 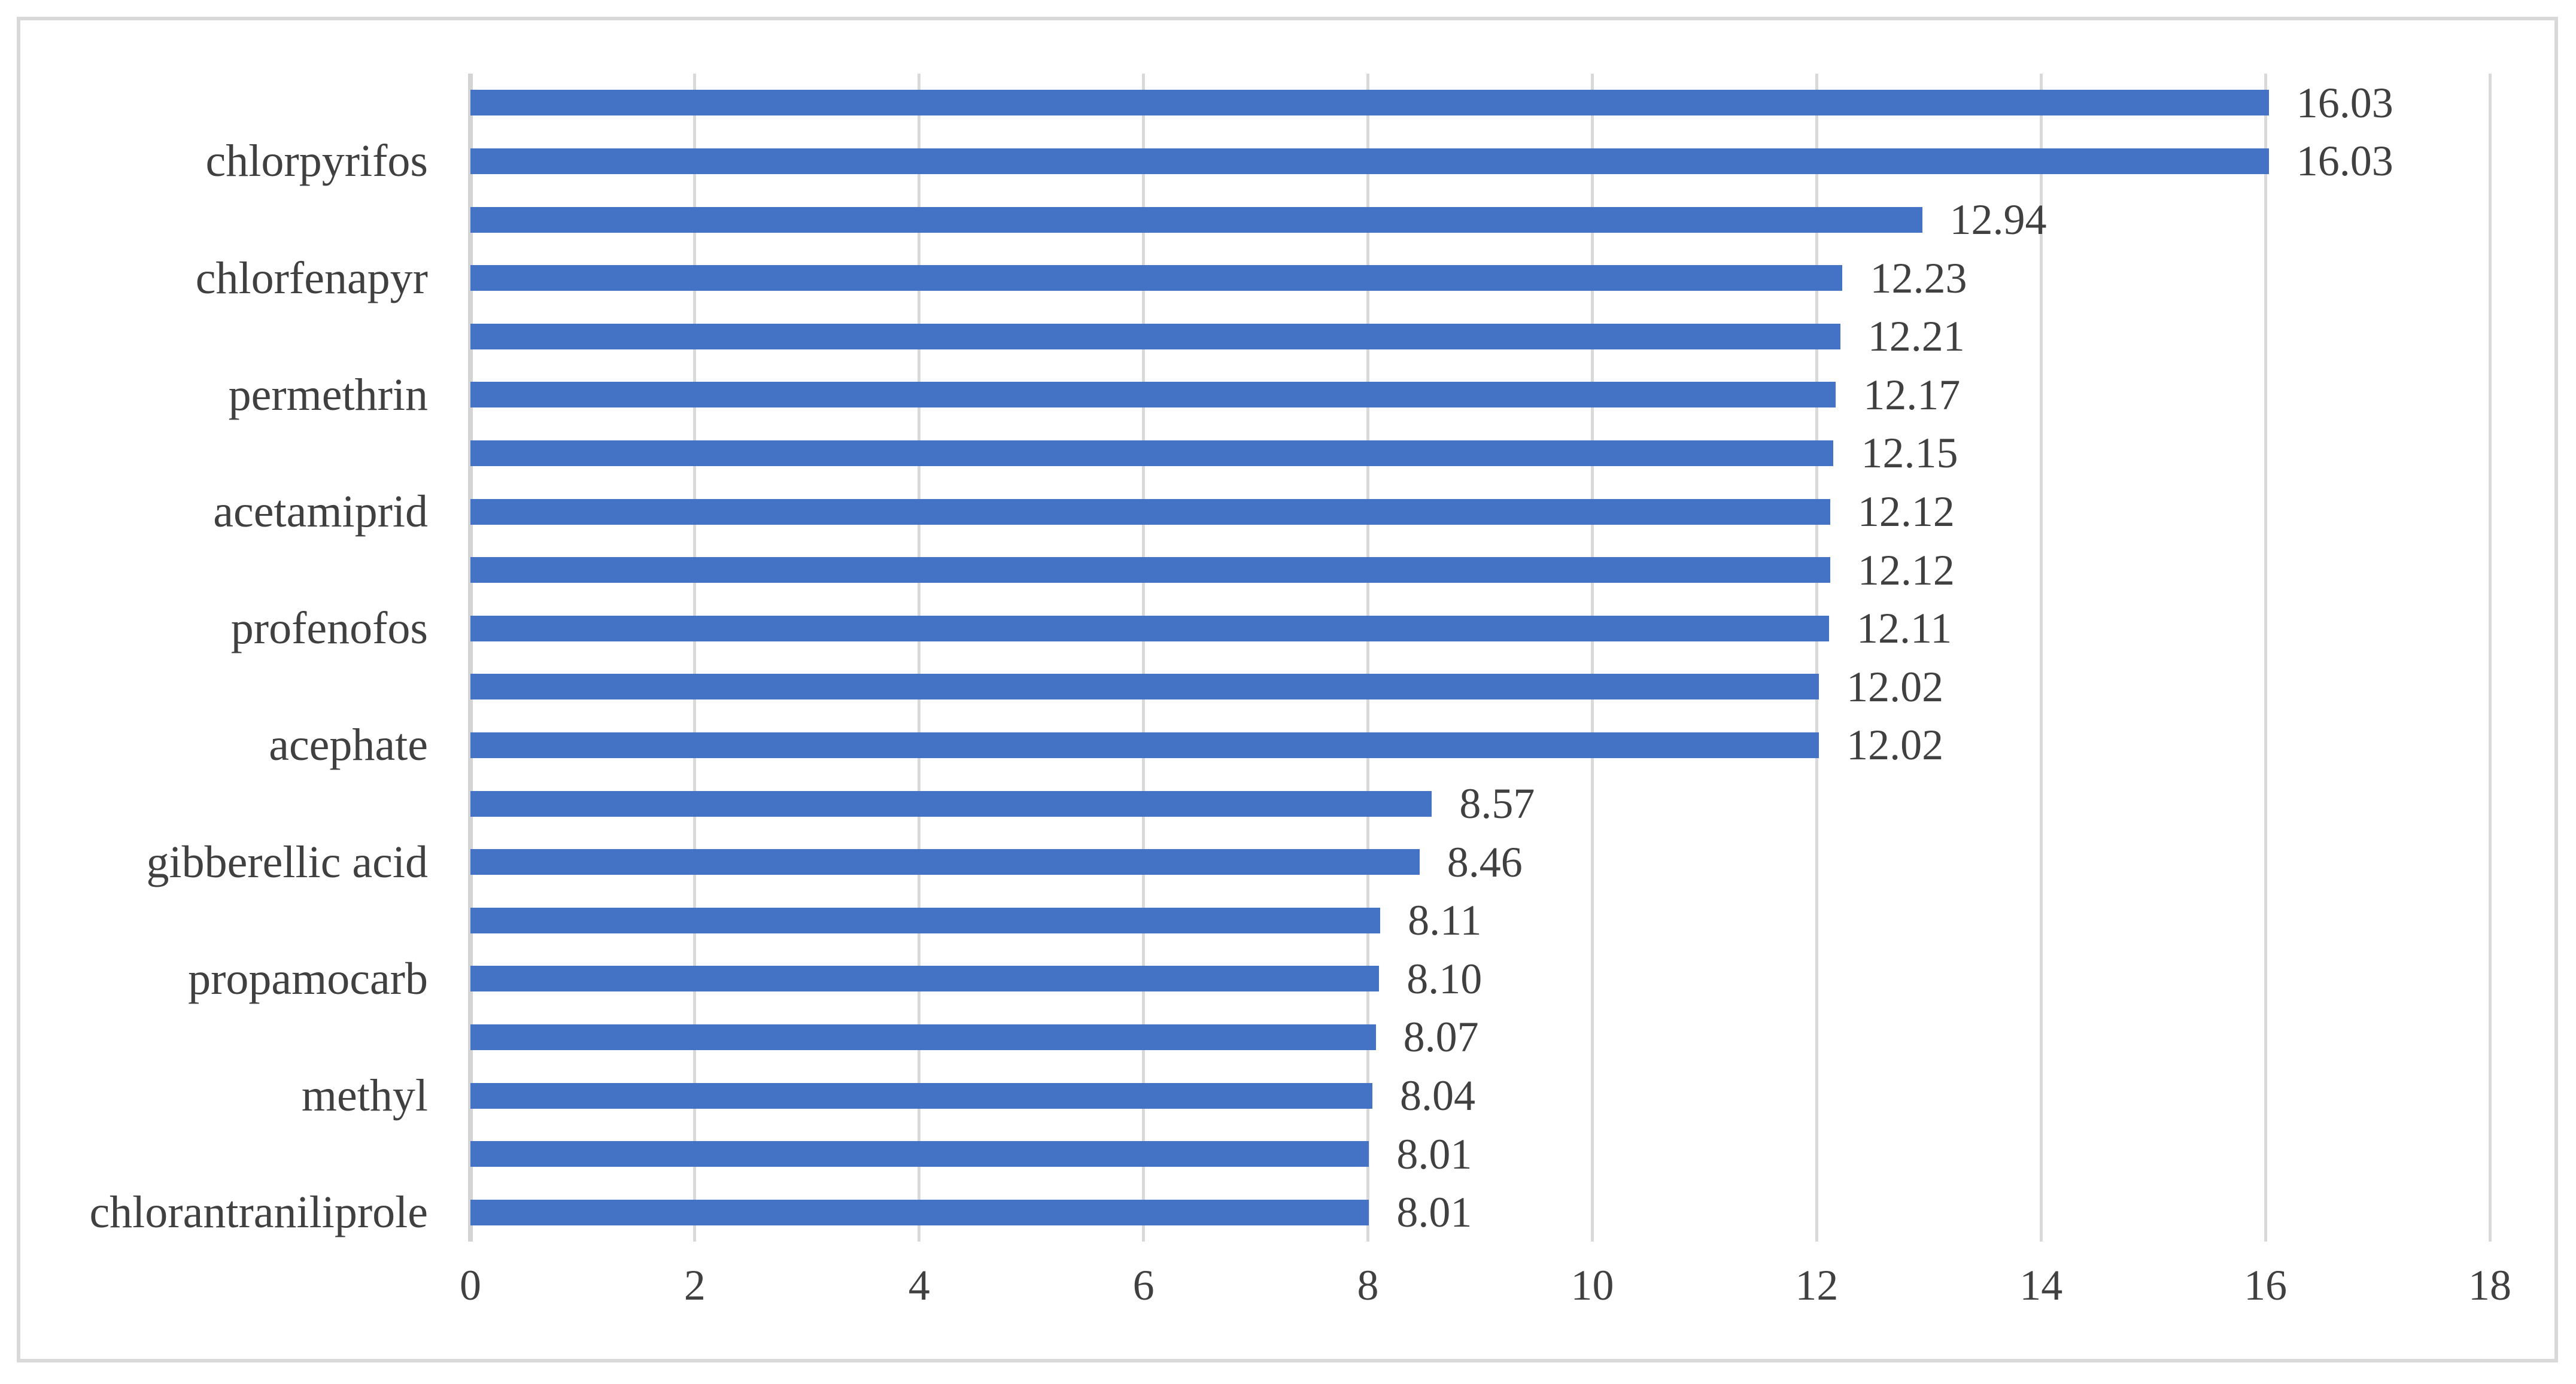 What do you see at coordinates (1368, 1285) in the screenshot?
I see `x-tick-label: 8` at bounding box center [1368, 1285].